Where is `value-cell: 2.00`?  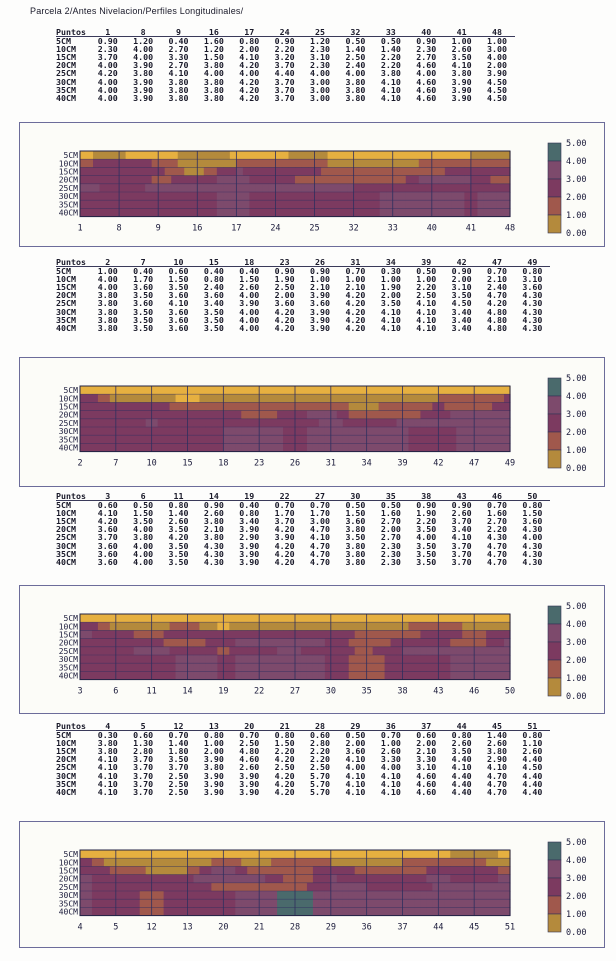
value-cell: 2.00 is located at coordinates (284, 295).